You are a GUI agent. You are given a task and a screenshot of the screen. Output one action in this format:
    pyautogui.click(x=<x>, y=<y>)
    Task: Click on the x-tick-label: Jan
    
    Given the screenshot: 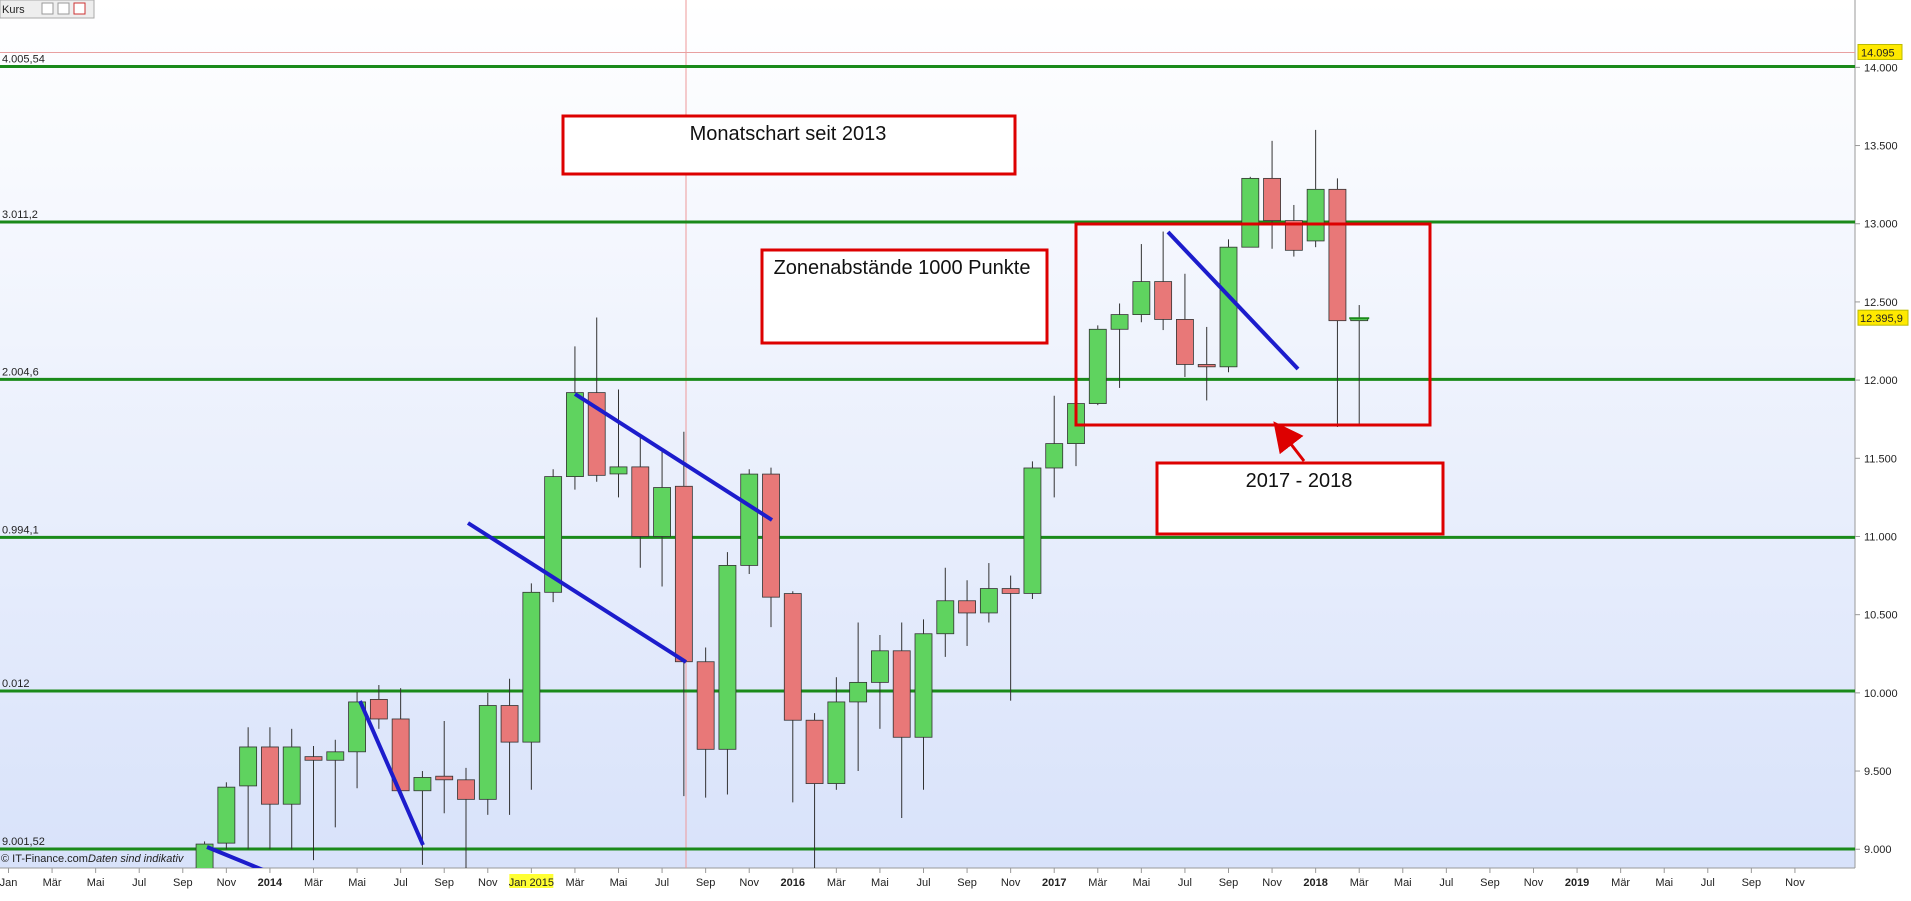 What is the action you would take?
    pyautogui.click(x=8, y=883)
    